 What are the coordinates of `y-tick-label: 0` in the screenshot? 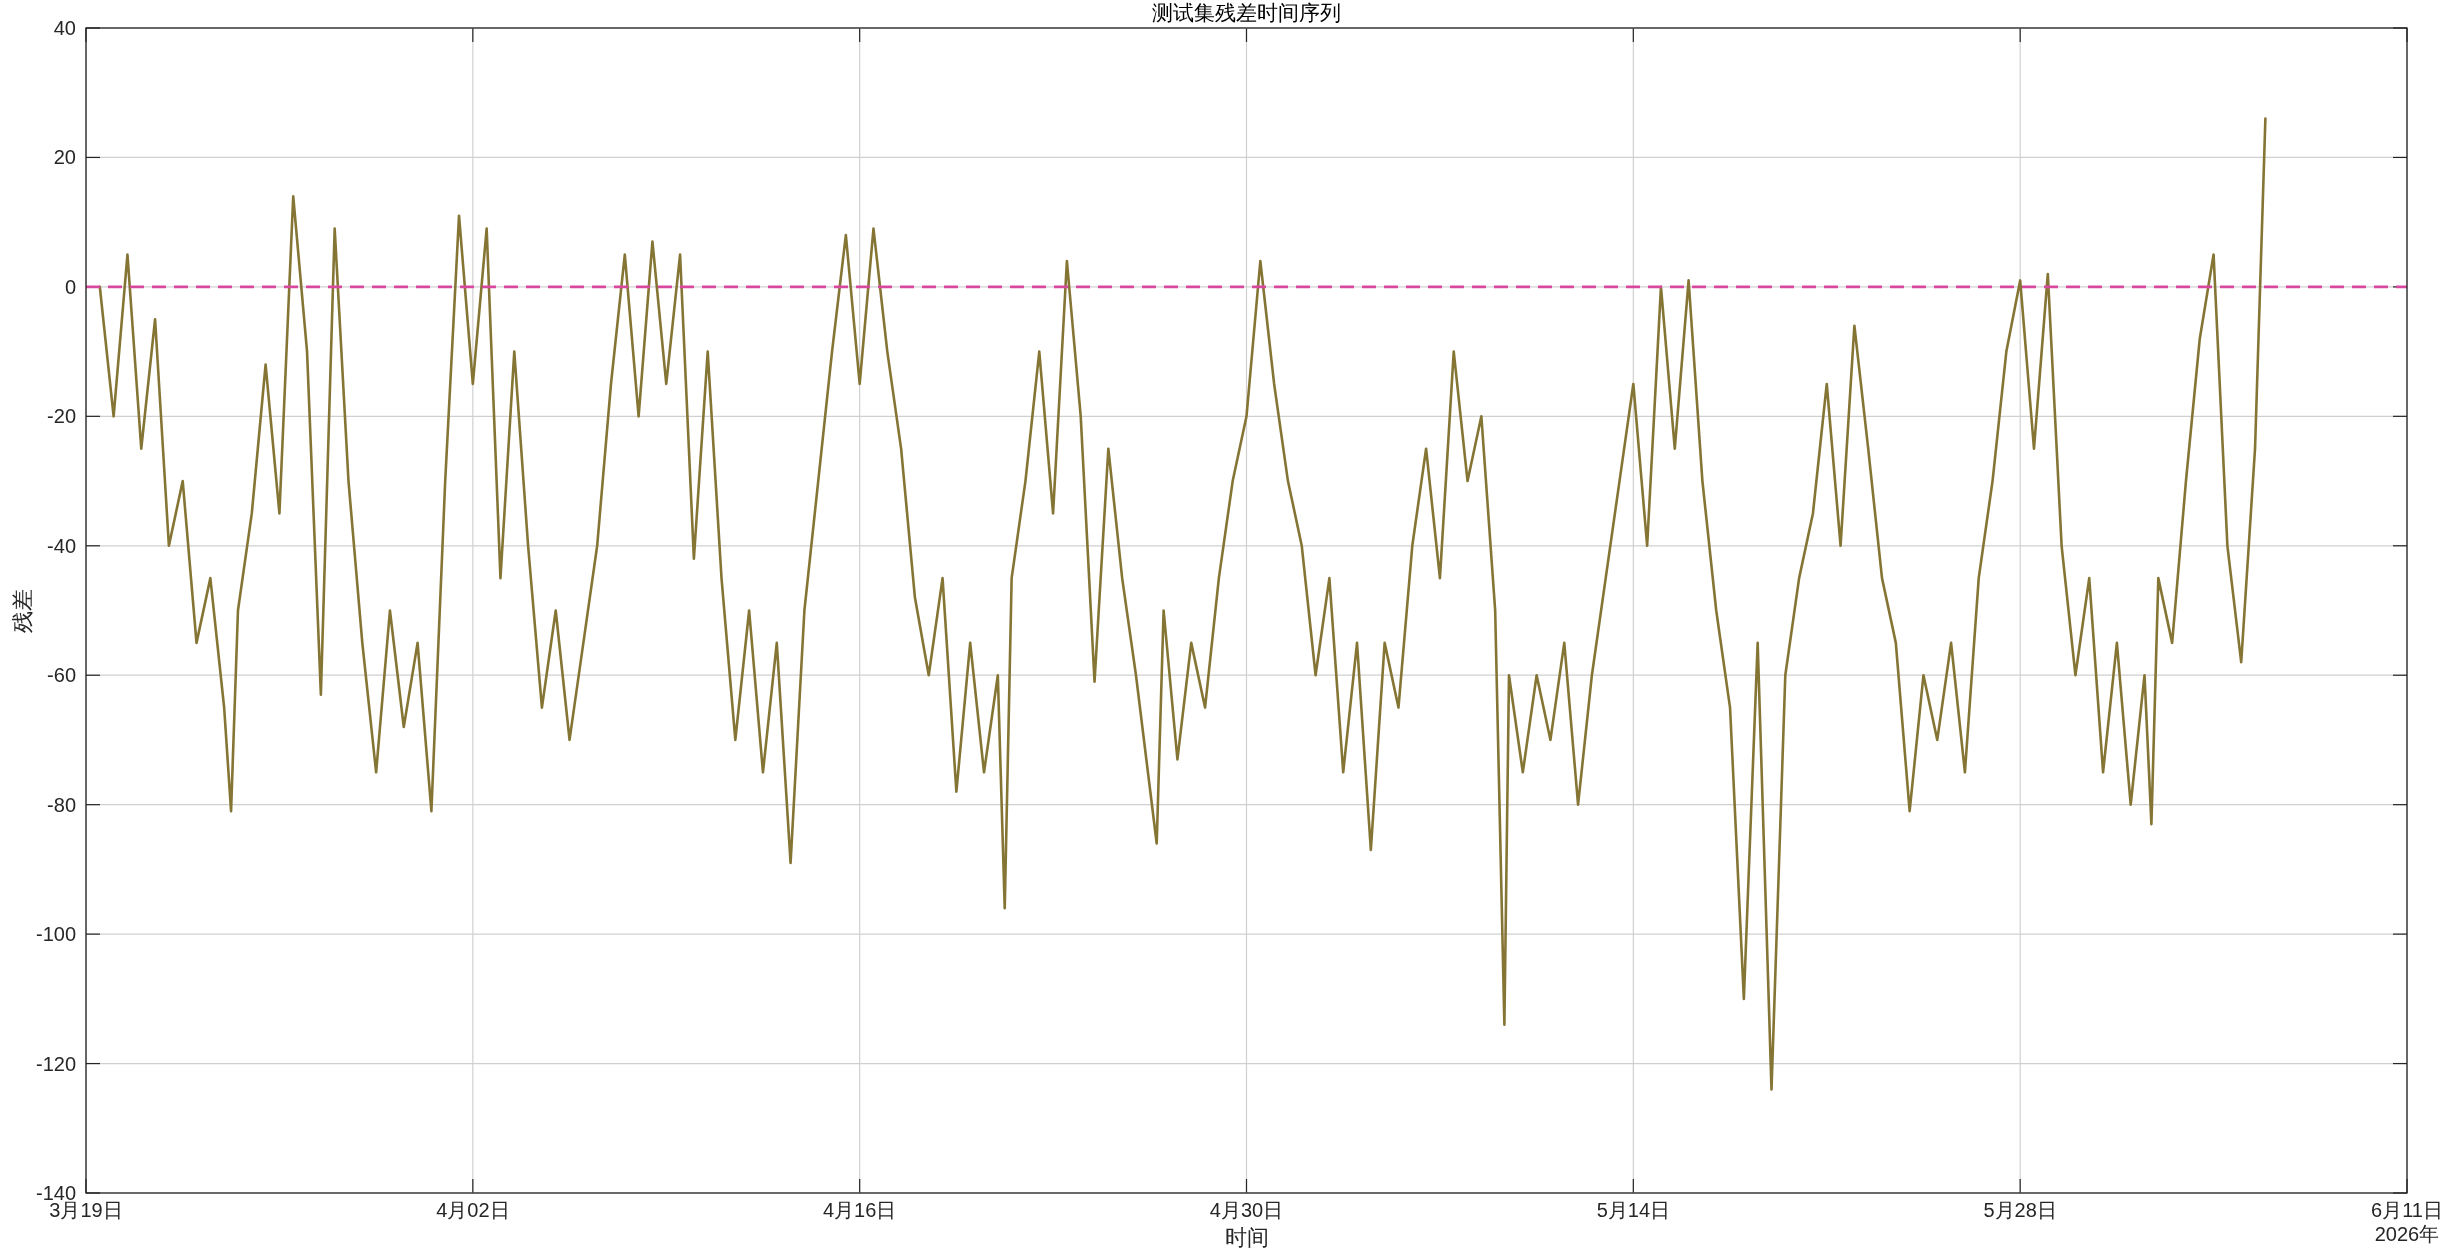 It's located at (70, 286).